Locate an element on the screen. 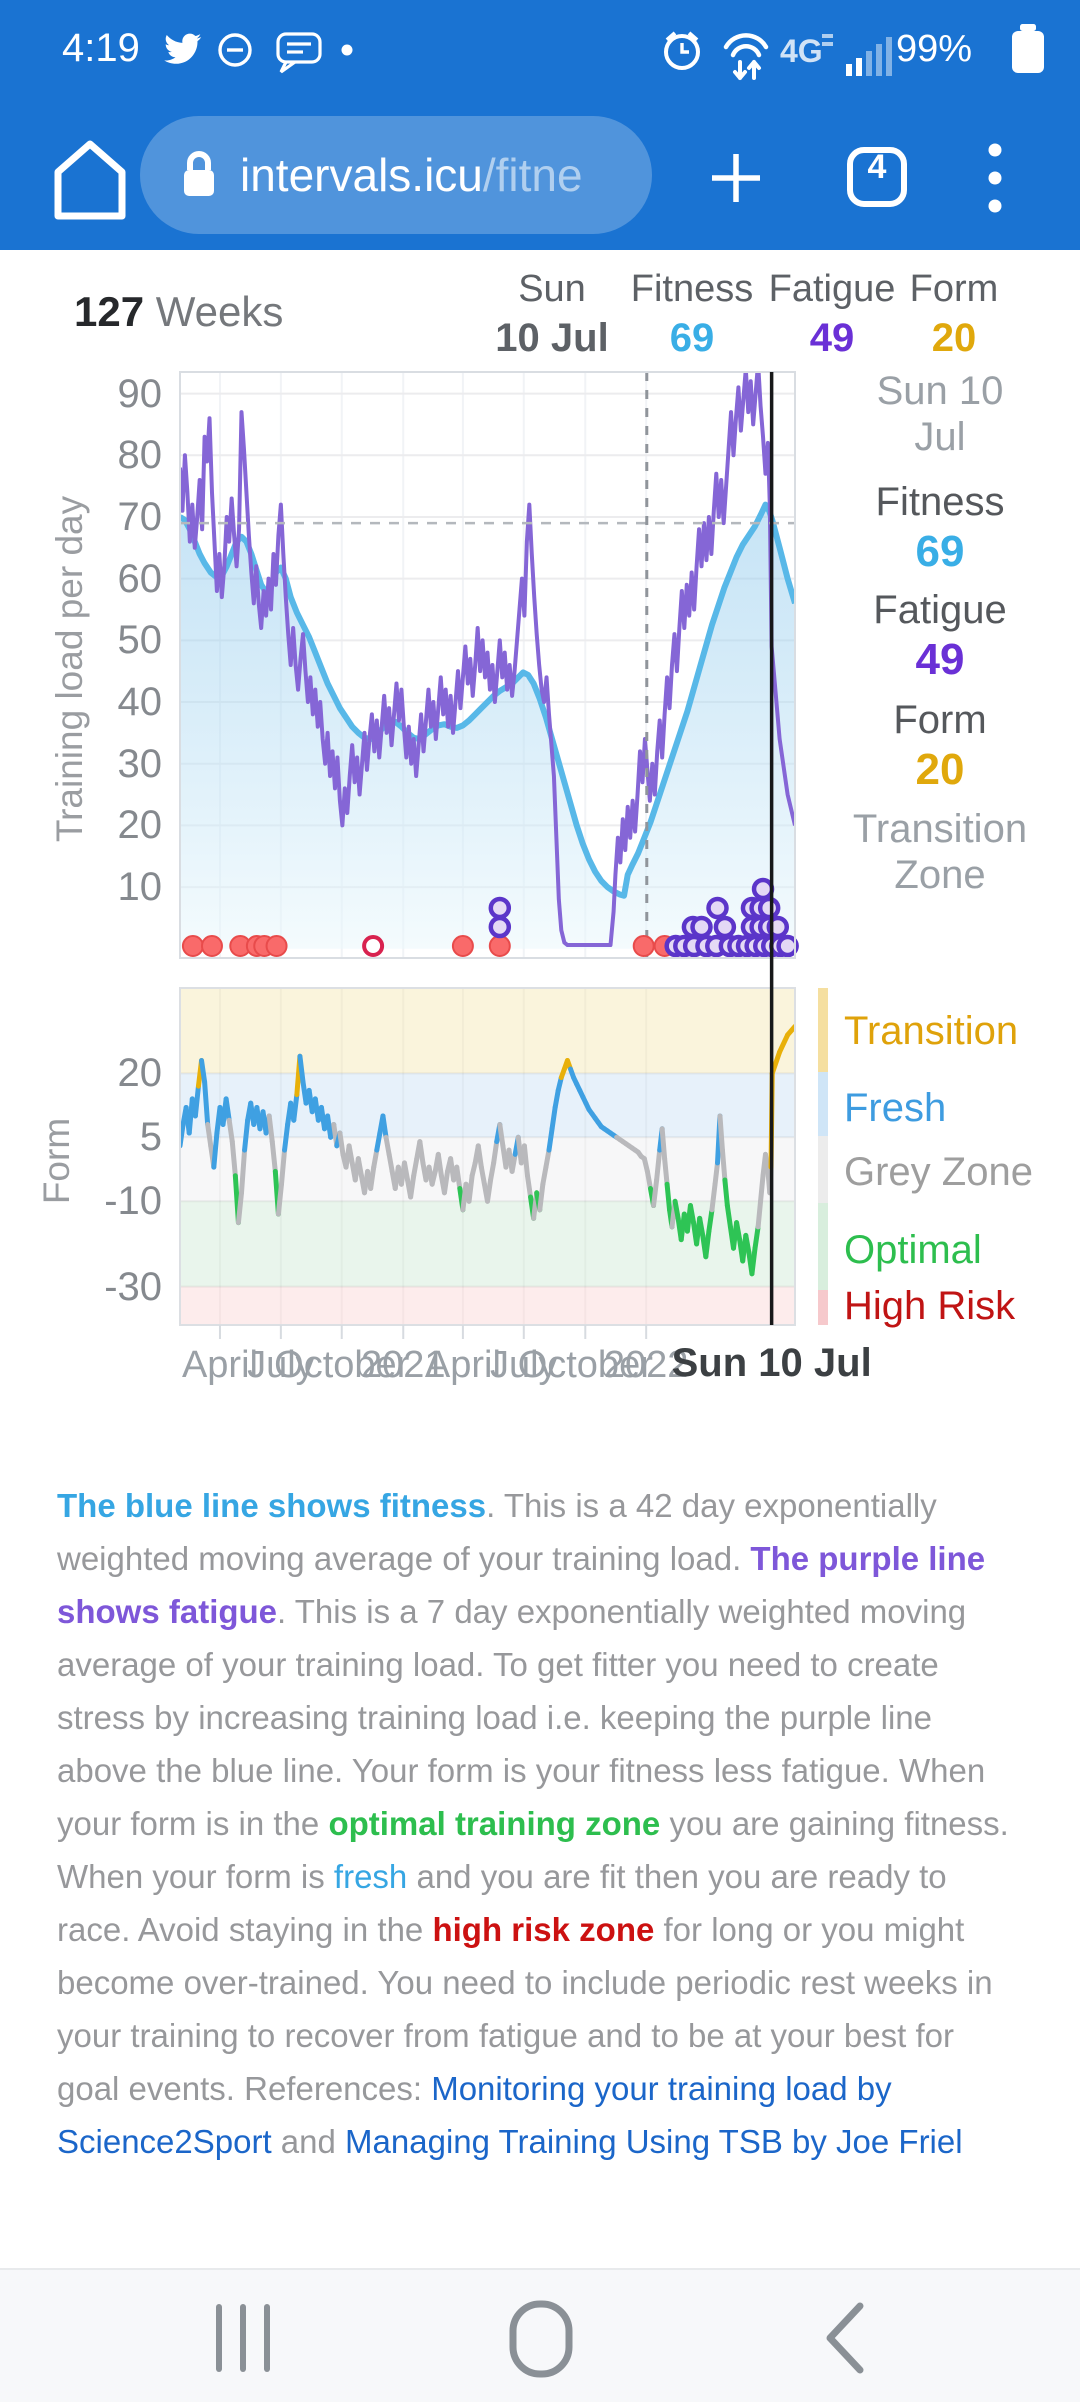  form-chart is located at coordinates (487, 1163).